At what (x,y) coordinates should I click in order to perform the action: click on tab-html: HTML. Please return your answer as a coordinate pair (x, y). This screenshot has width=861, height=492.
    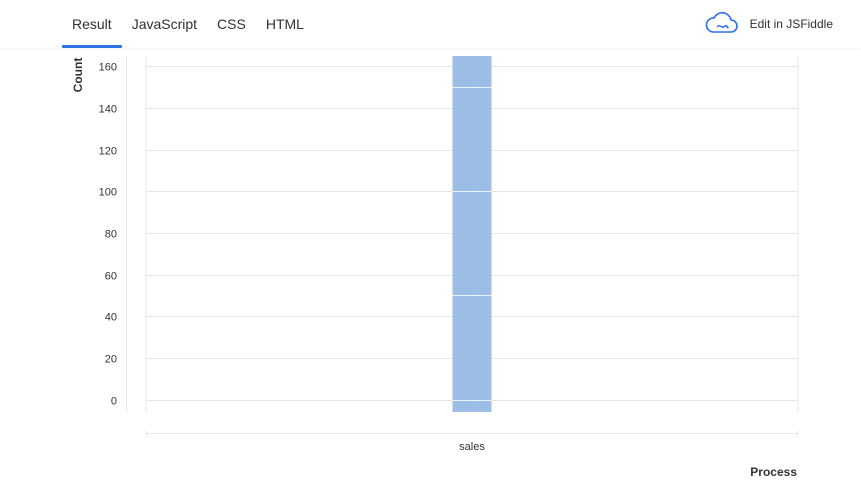
    Looking at the image, I should click on (284, 23).